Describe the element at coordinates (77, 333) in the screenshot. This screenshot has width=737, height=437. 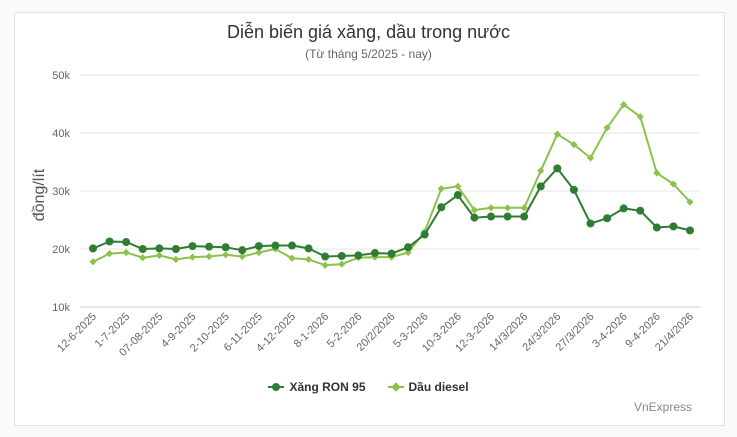
I see `x-tick-label: 12-6-2025` at that location.